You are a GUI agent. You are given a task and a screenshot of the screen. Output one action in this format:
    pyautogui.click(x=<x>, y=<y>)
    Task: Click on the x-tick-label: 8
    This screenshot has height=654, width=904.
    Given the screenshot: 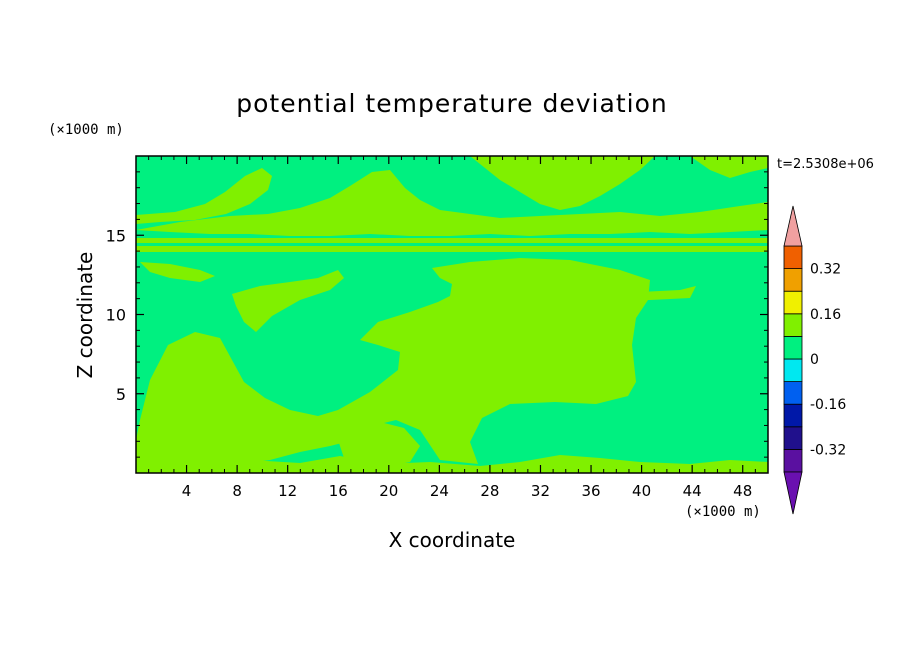 What is the action you would take?
    pyautogui.click(x=237, y=491)
    